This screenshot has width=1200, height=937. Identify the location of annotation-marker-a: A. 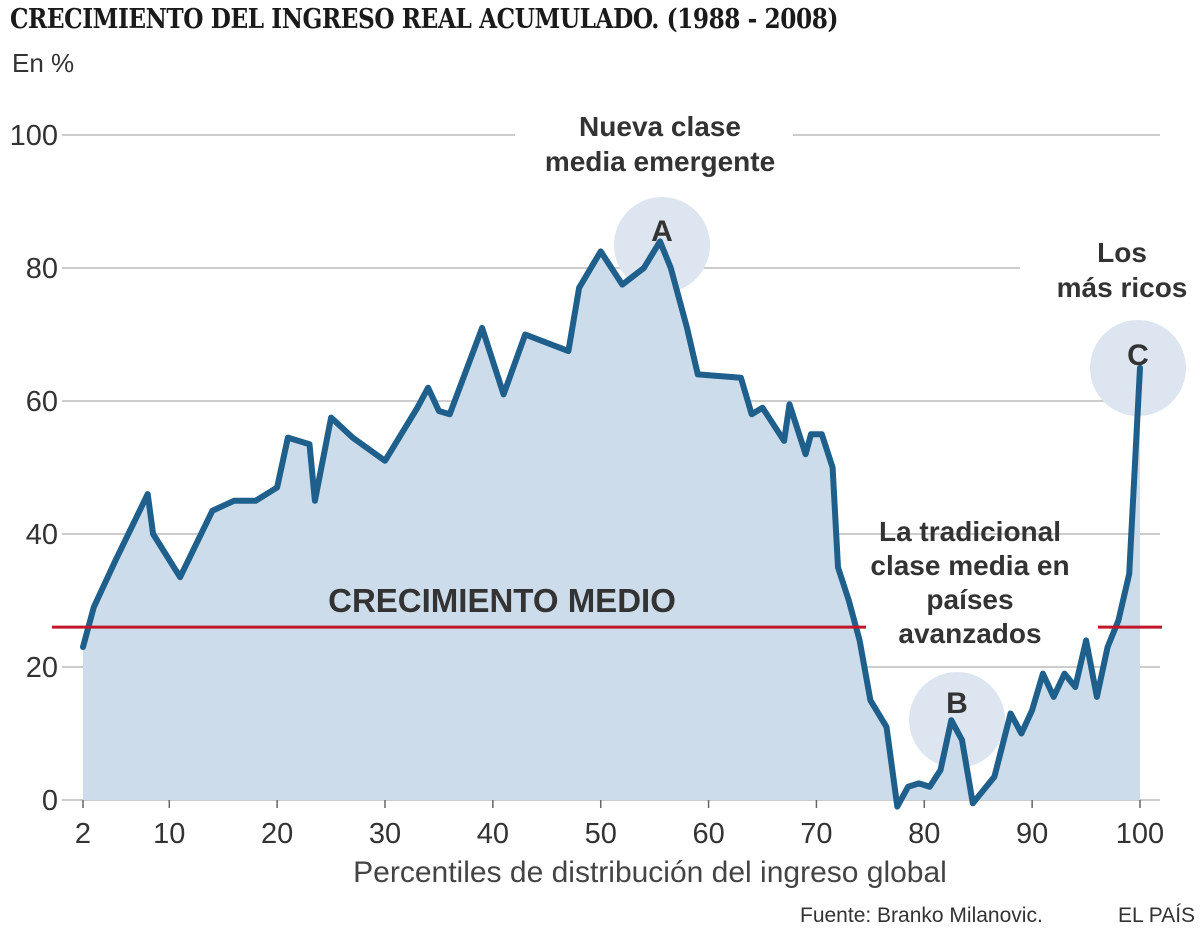
(662, 231).